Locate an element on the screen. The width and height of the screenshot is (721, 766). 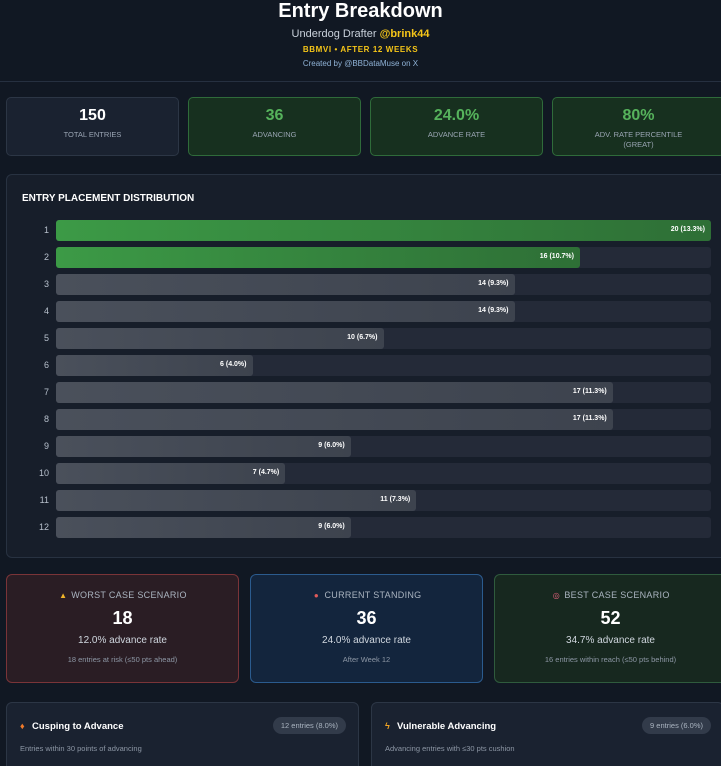
category-label: 6 is located at coordinates (46, 365).